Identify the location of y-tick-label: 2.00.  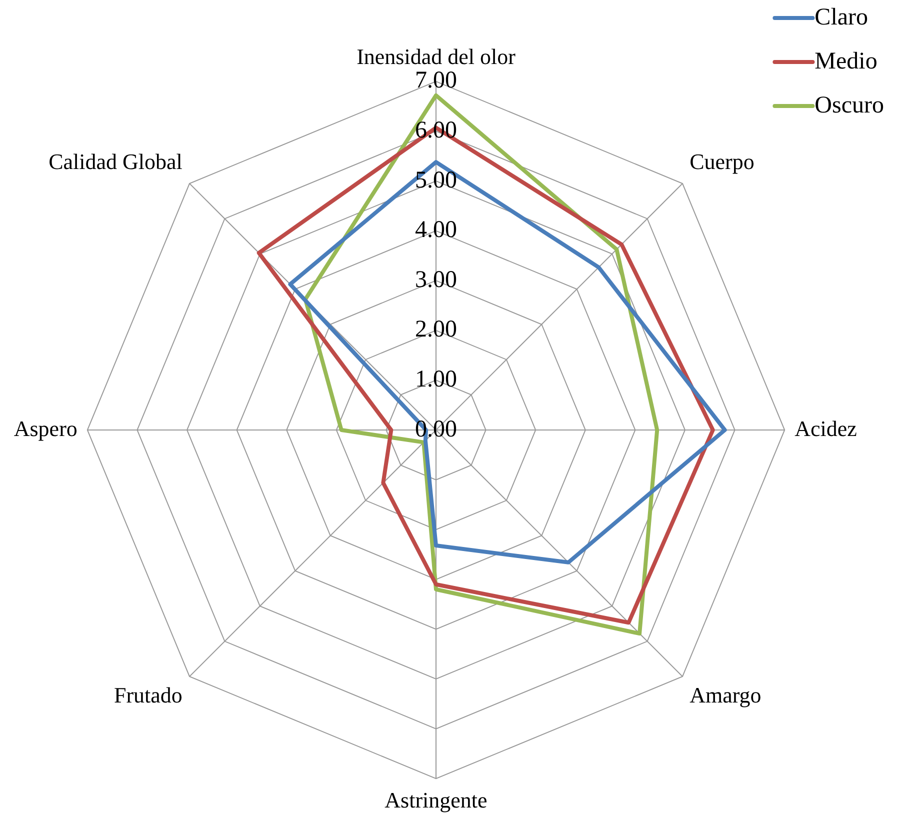
(436, 329).